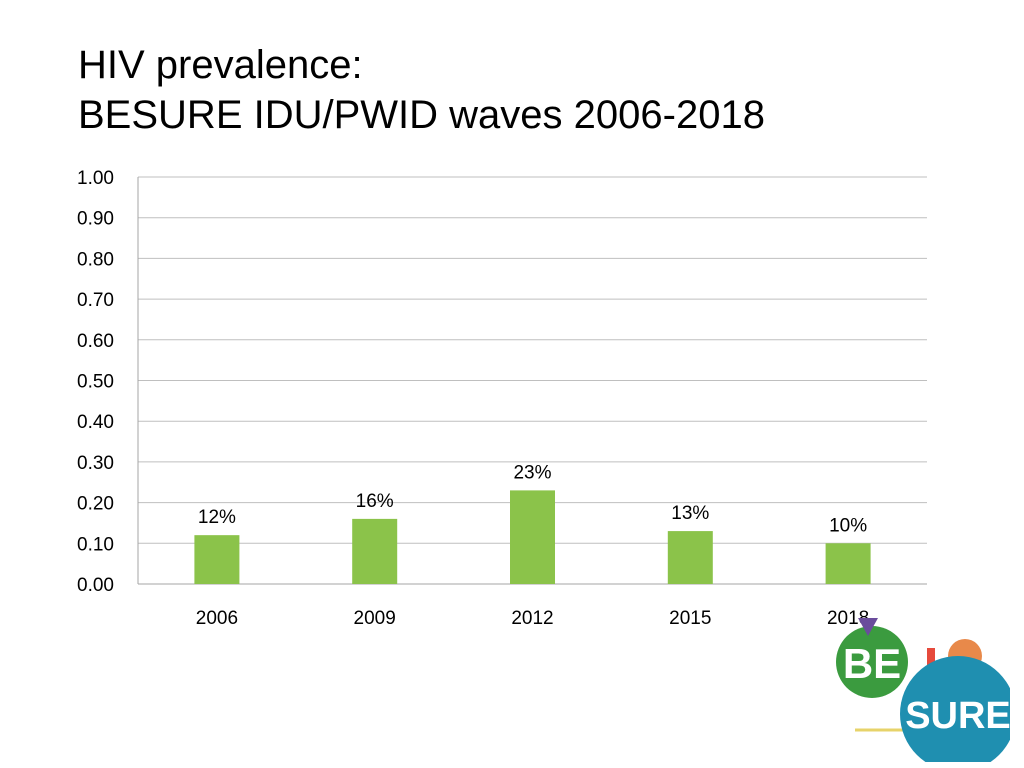  What do you see at coordinates (957, 716) in the screenshot?
I see `logo-sure-text: SURE` at bounding box center [957, 716].